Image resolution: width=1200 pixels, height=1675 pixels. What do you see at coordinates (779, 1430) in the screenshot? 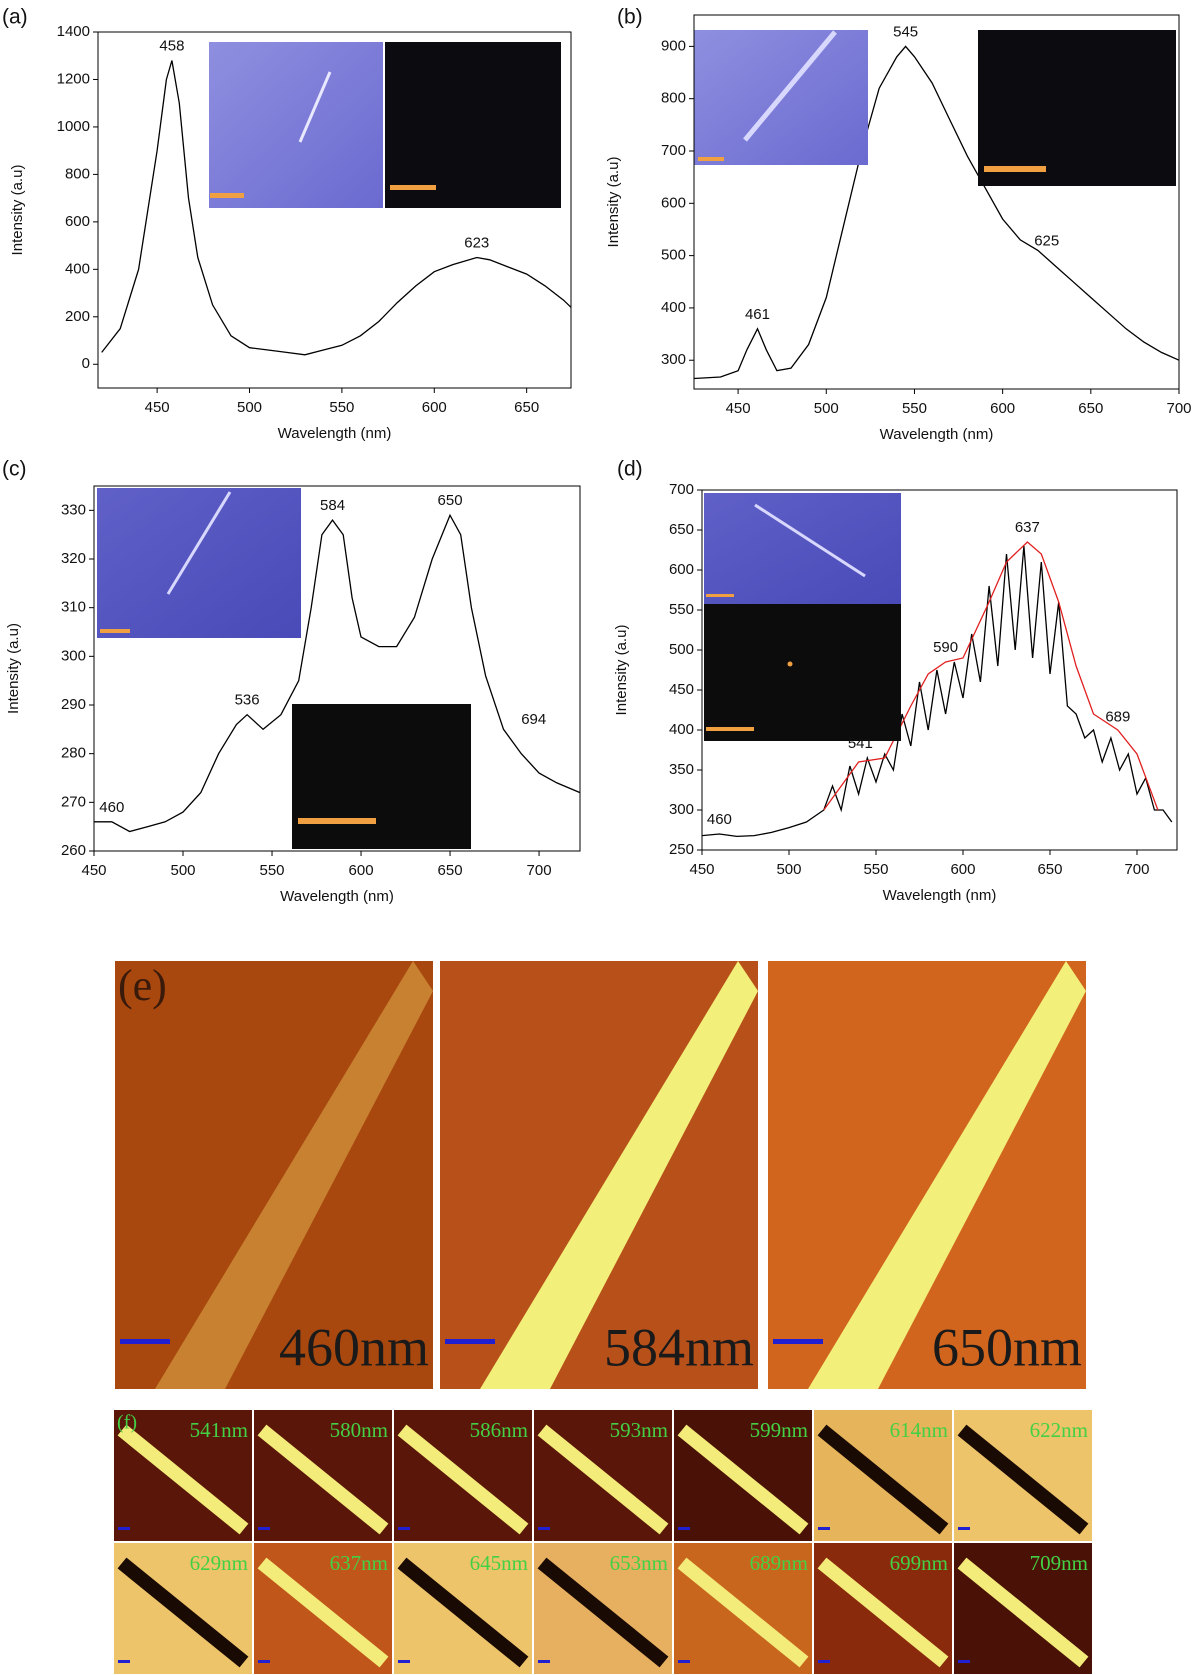
I see `tile-label: 599nm` at bounding box center [779, 1430].